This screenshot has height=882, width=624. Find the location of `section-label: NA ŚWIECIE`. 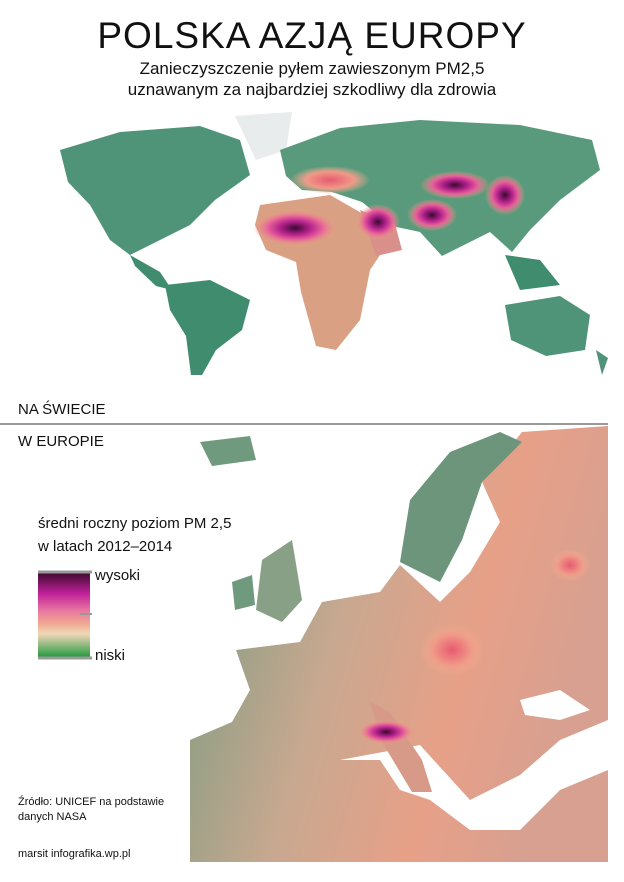

section-label: NA ŚWIECIE is located at coordinates (62, 409).